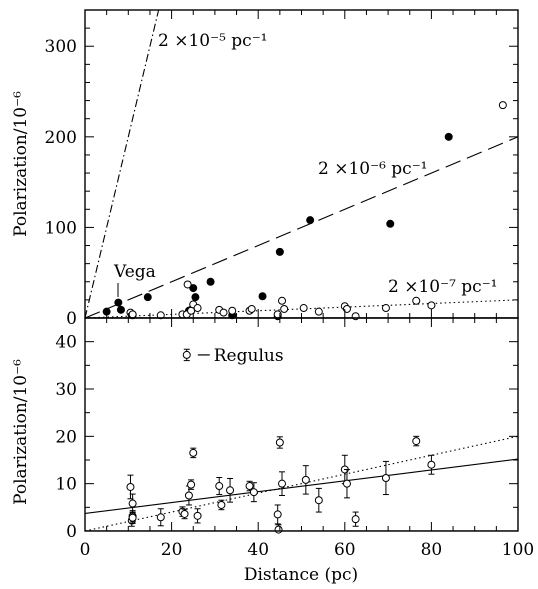 The height and width of the screenshot is (589, 538). What do you see at coordinates (66, 437) in the screenshot?
I see `bottom-y-tick-label: 20` at bounding box center [66, 437].